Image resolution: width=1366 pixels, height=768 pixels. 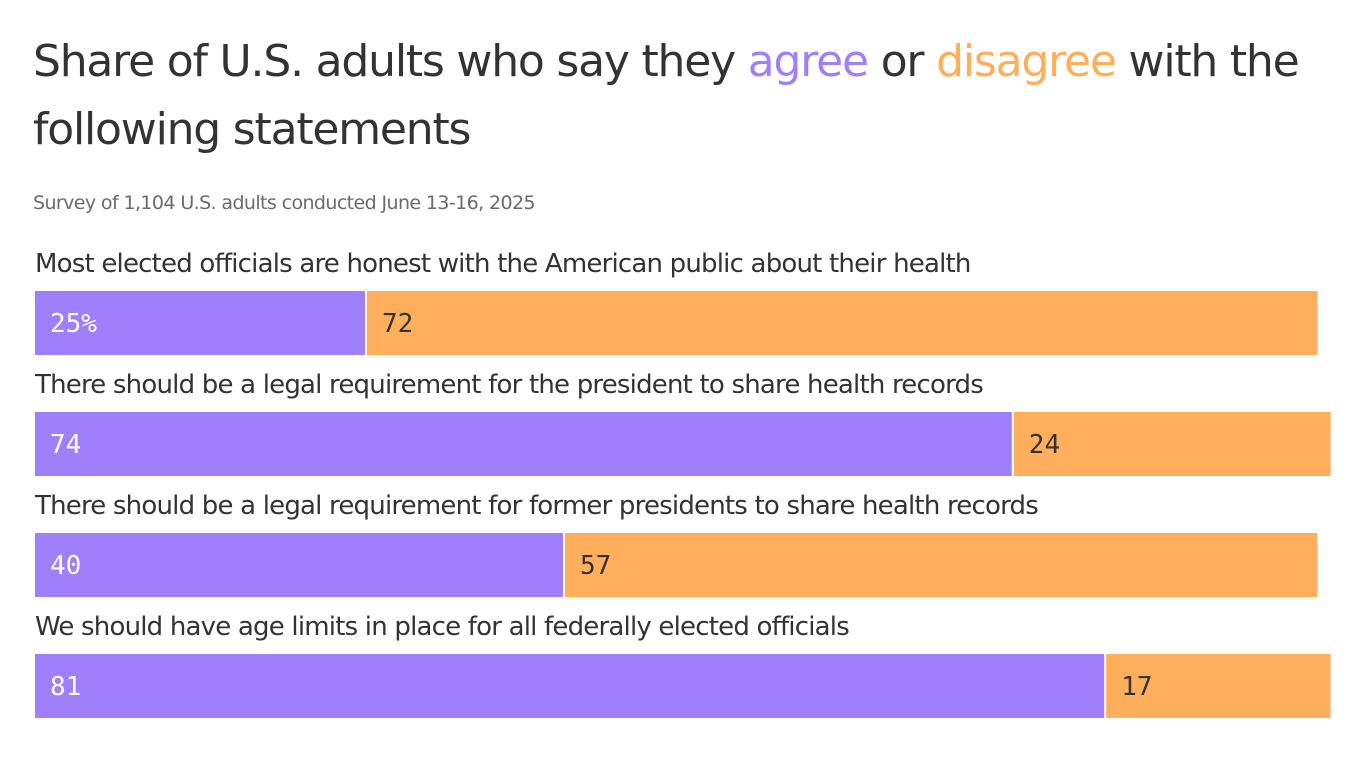 What do you see at coordinates (397, 324) in the screenshot?
I see `value-label-disagree: 72` at bounding box center [397, 324].